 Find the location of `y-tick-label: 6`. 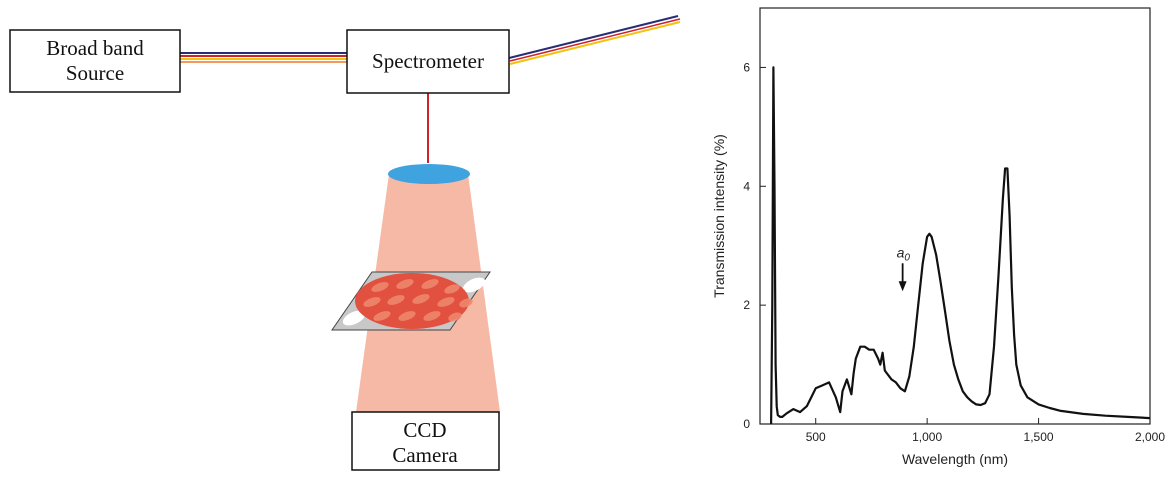

y-tick-label: 6 is located at coordinates (746, 67).